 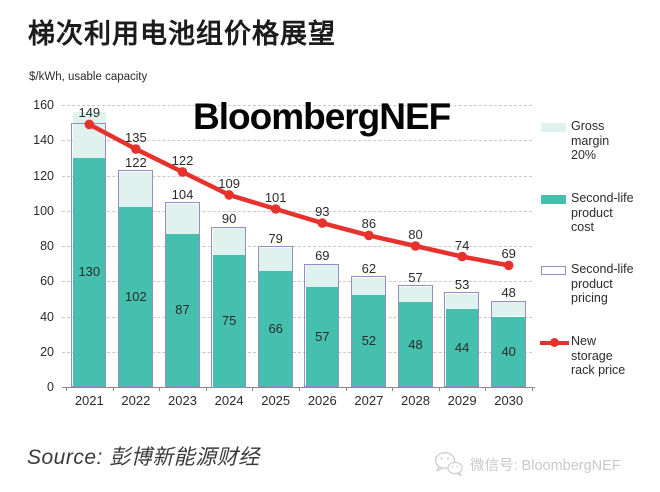 What do you see at coordinates (182, 34) in the screenshot?
I see `chart-title: 梯次利用电池组价格展望` at bounding box center [182, 34].